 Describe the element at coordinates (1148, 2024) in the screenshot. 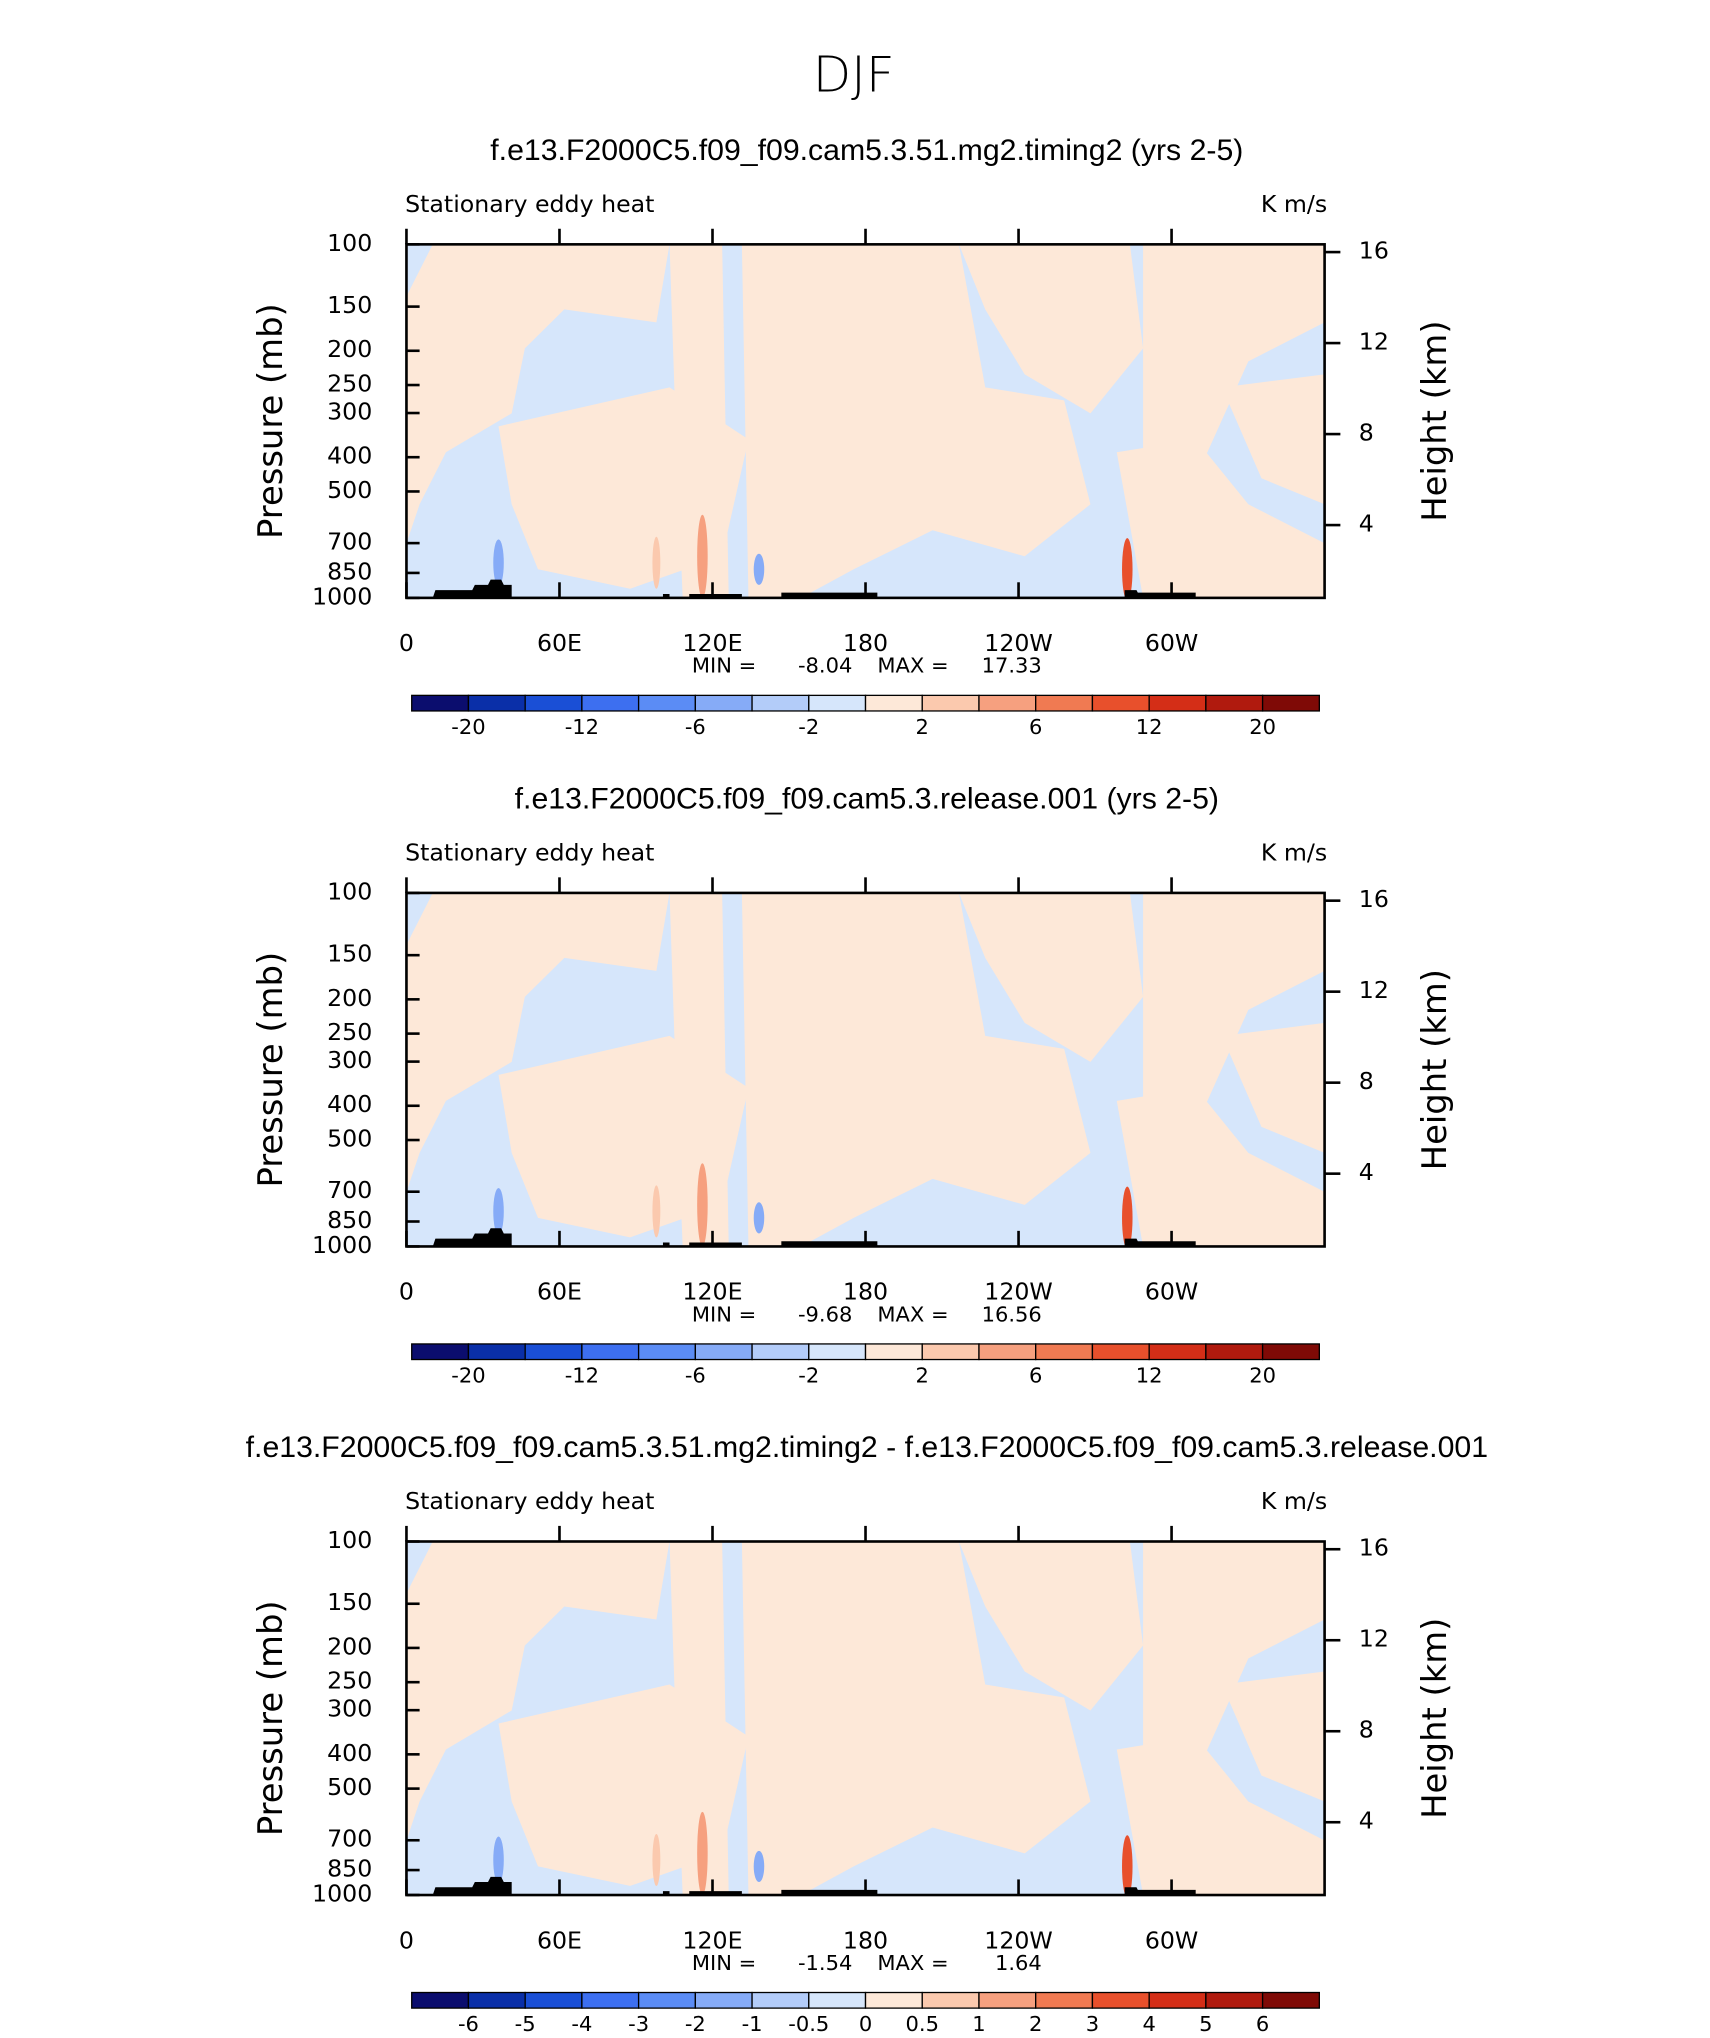

I see `colorbar-label: 4` at that location.